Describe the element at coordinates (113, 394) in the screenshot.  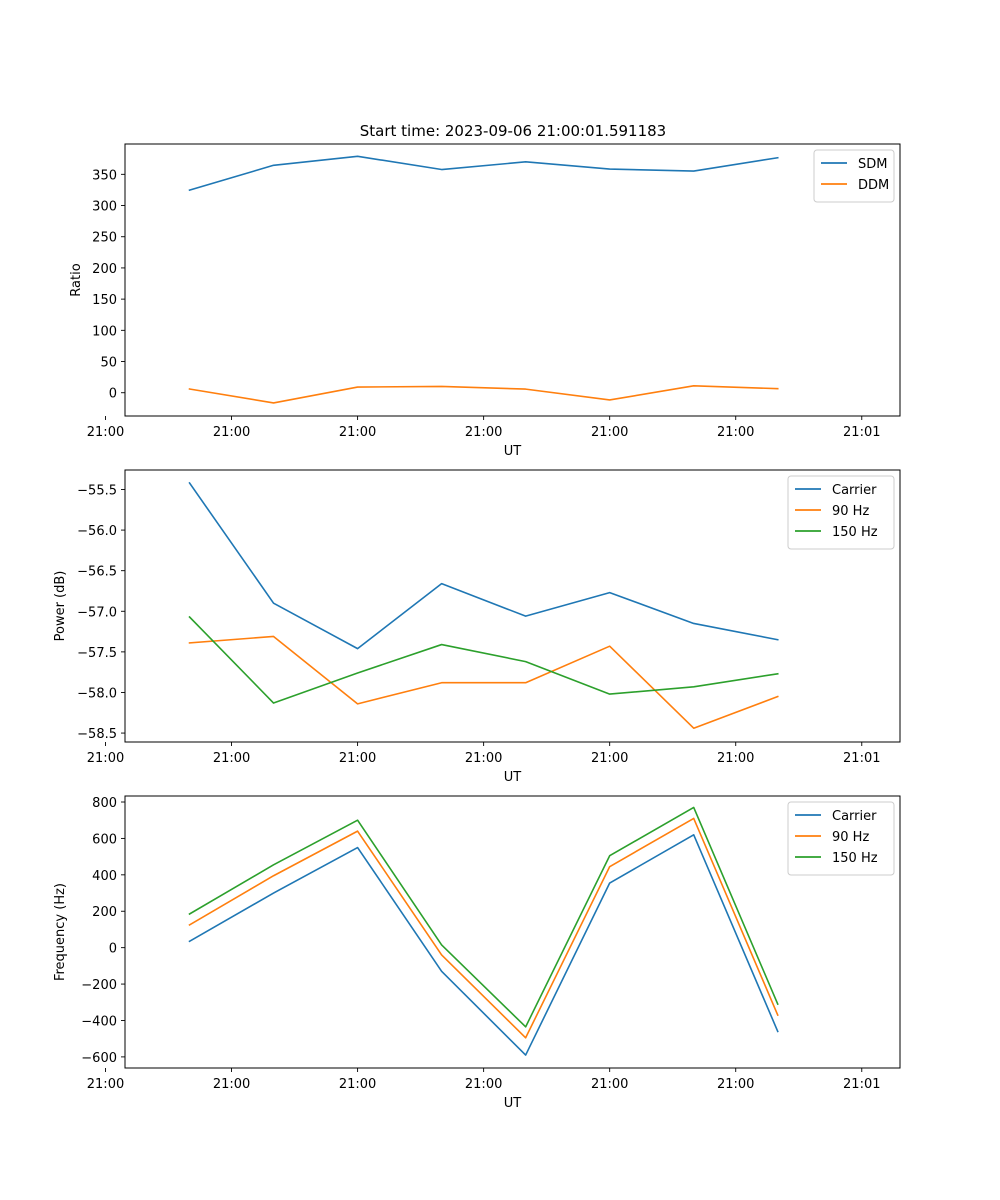
I see `y-tick-label-1: 0` at that location.